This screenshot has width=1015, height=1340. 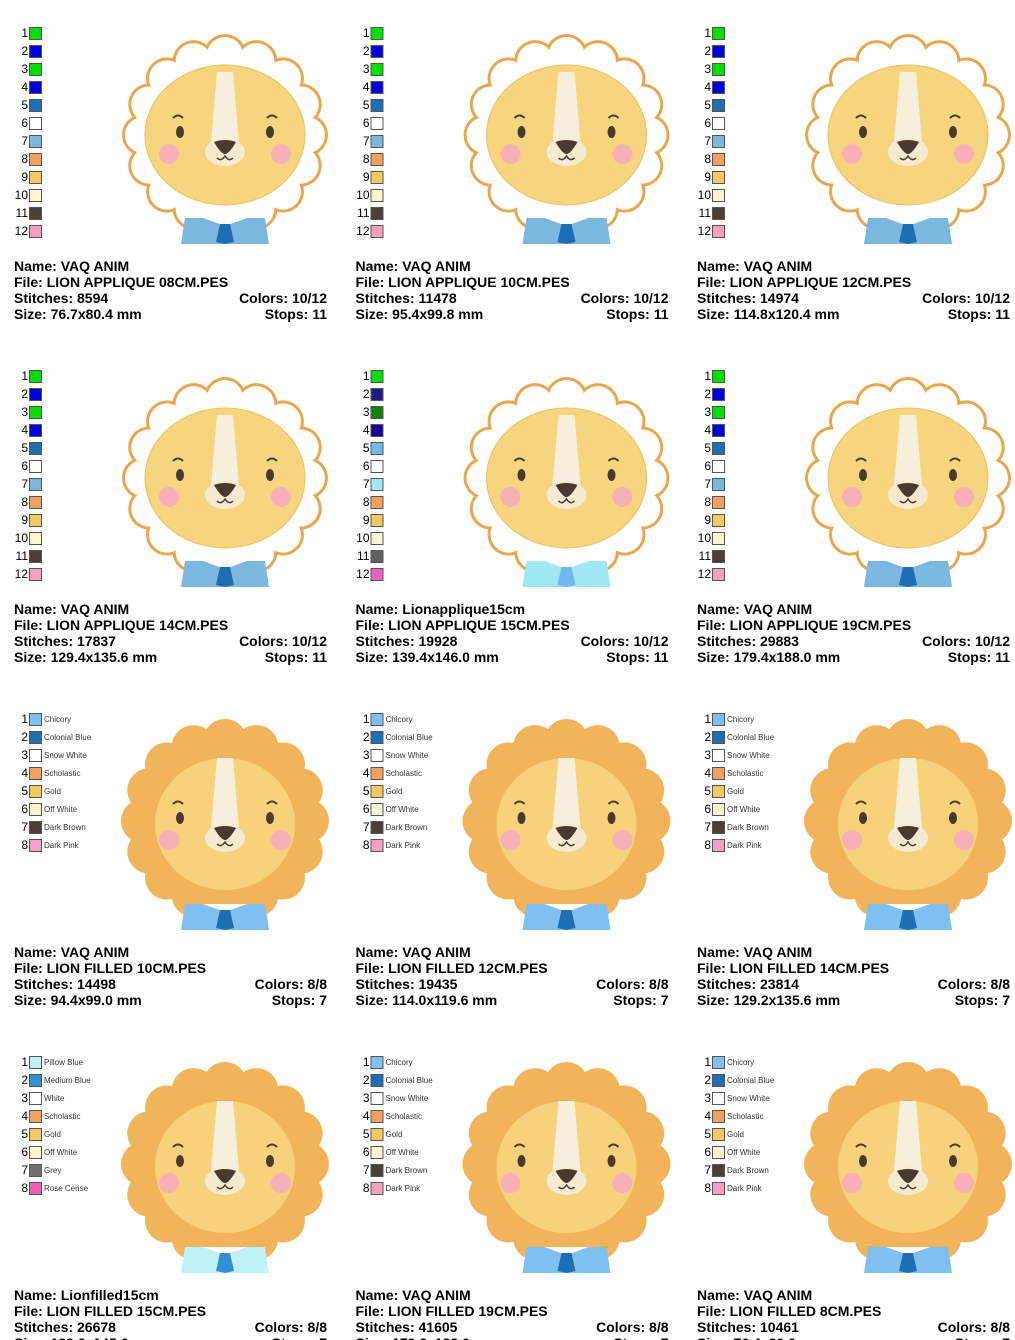 I want to click on info-label: Stitches:, so click(x=385, y=984).